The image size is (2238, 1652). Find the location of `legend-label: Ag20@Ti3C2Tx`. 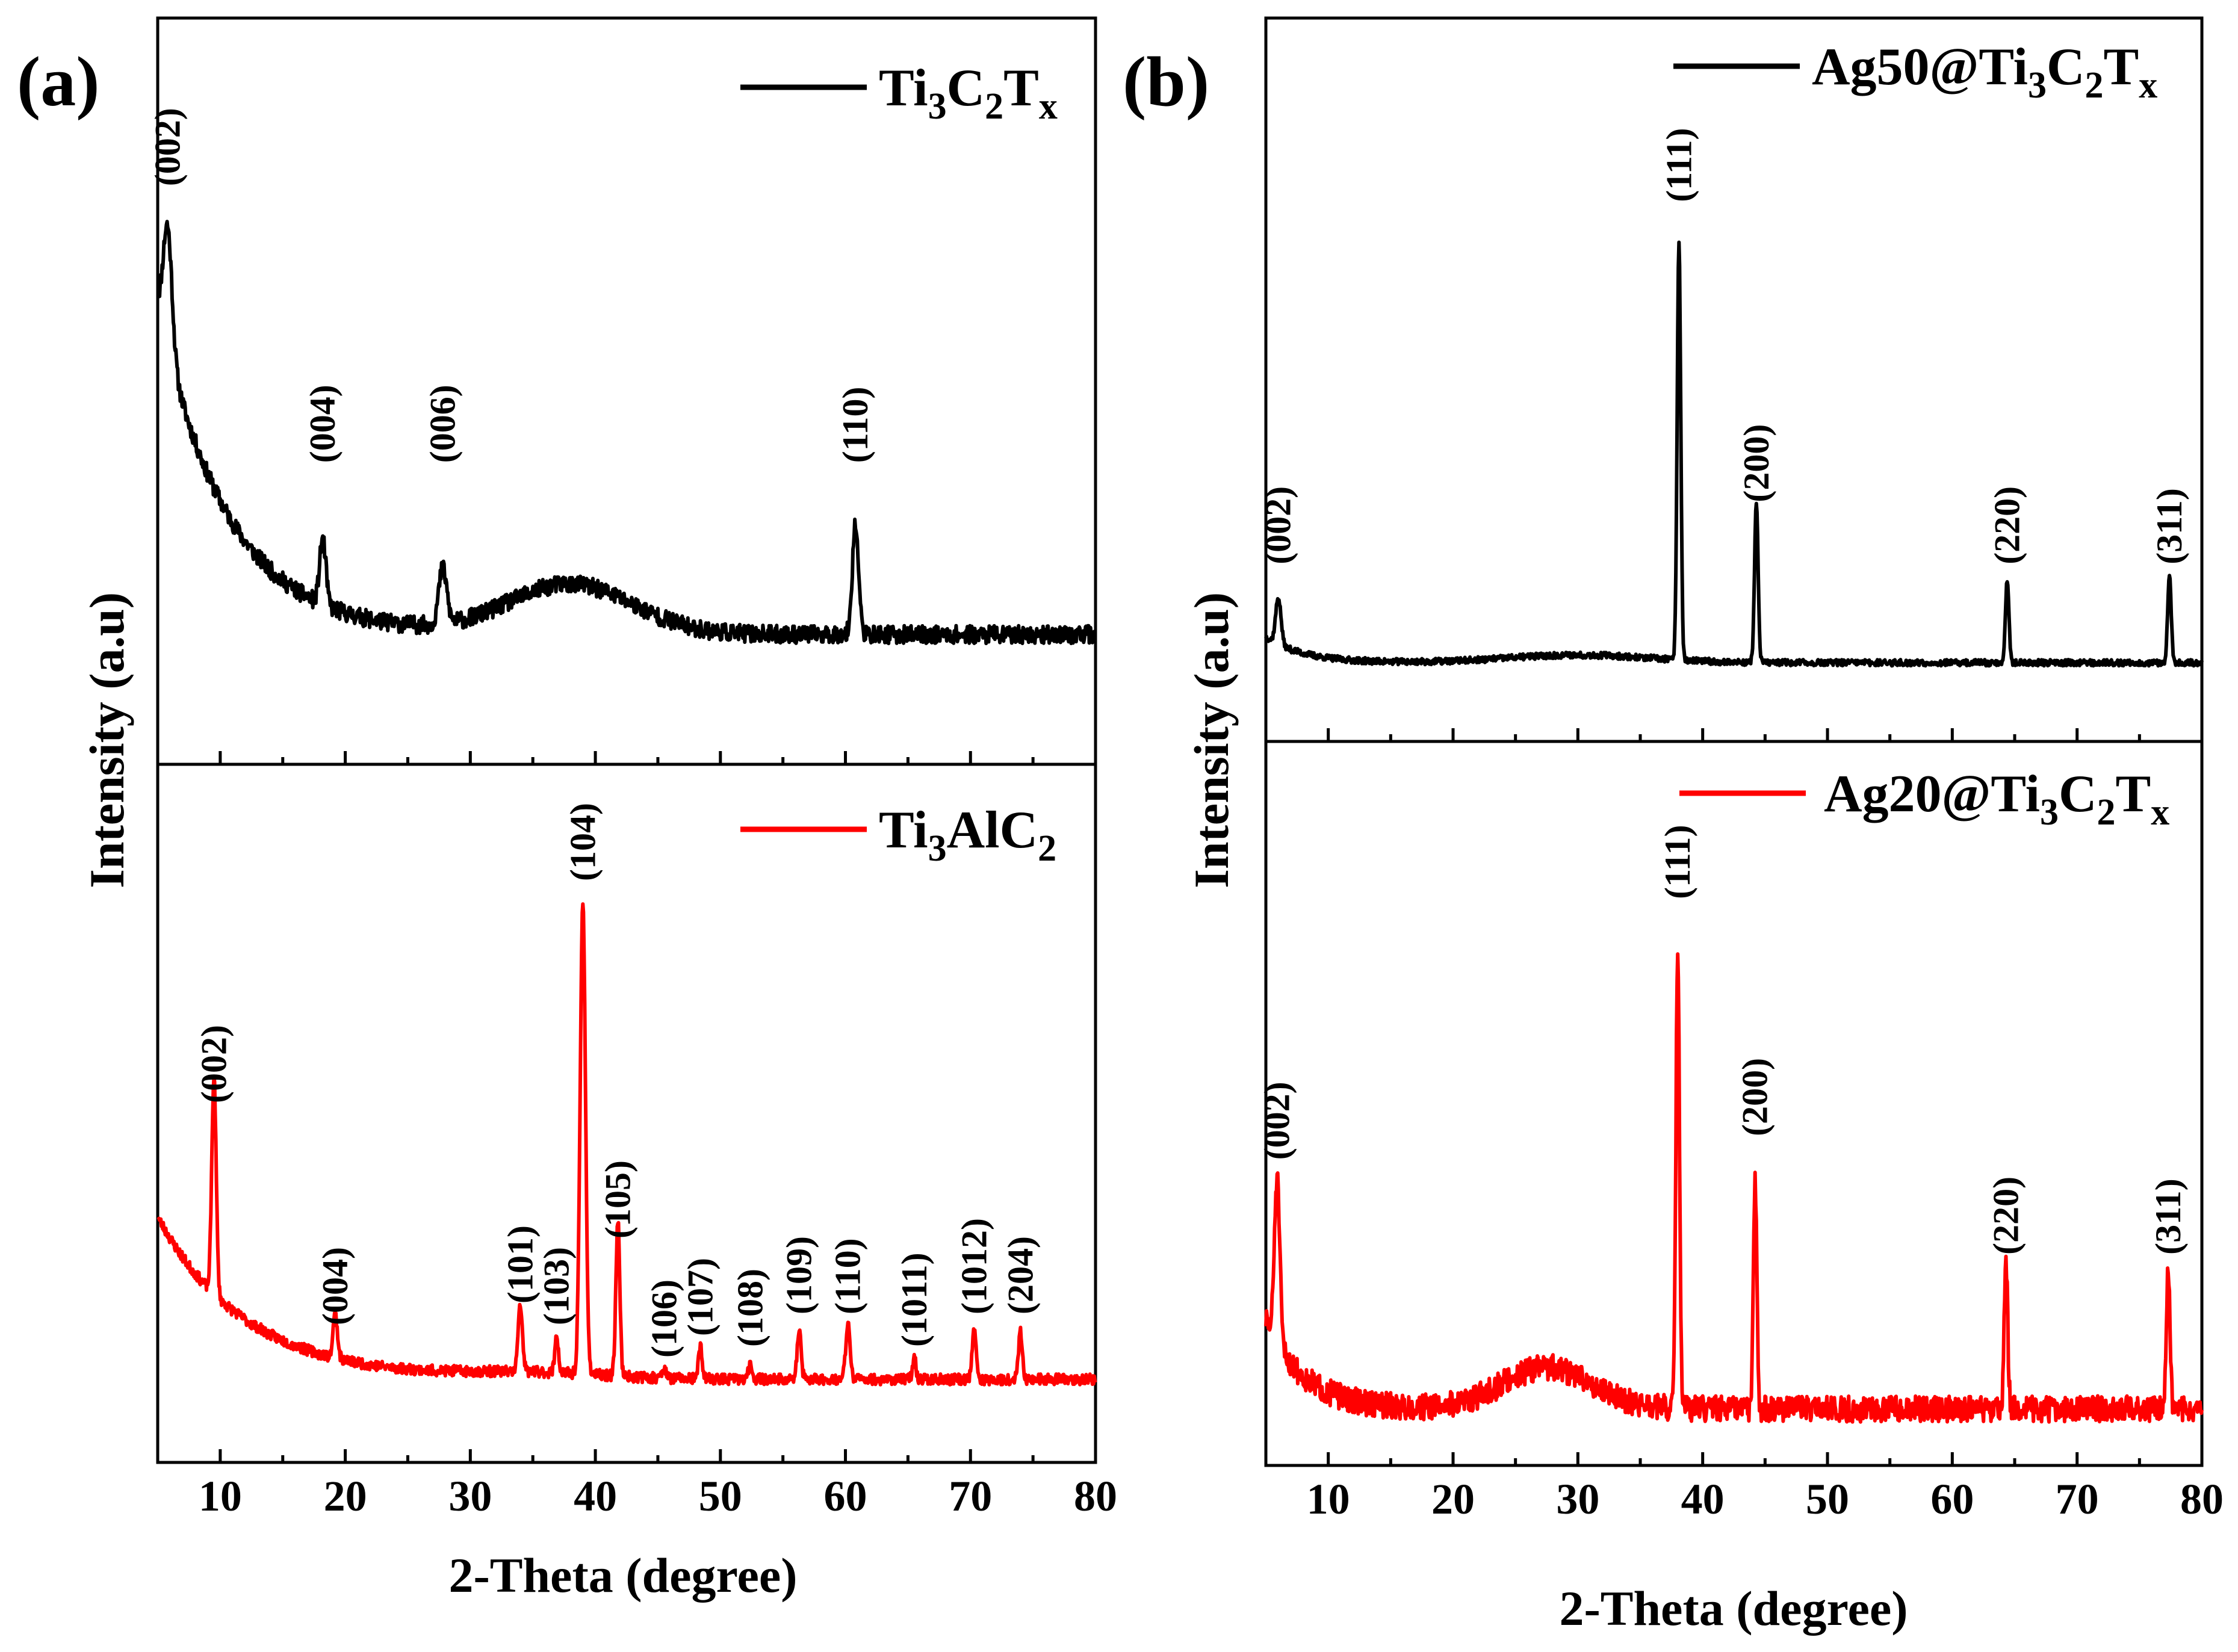

legend-label: Ag20@Ti3C2Tx is located at coordinates (1996, 799).